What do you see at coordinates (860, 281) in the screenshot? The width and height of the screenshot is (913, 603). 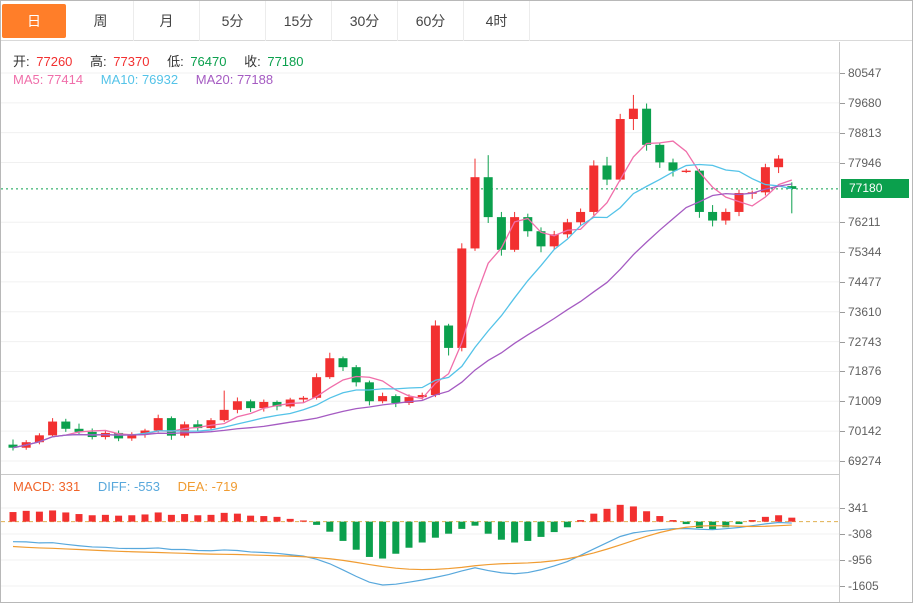 I see `price-axis-label: 74477` at bounding box center [860, 281].